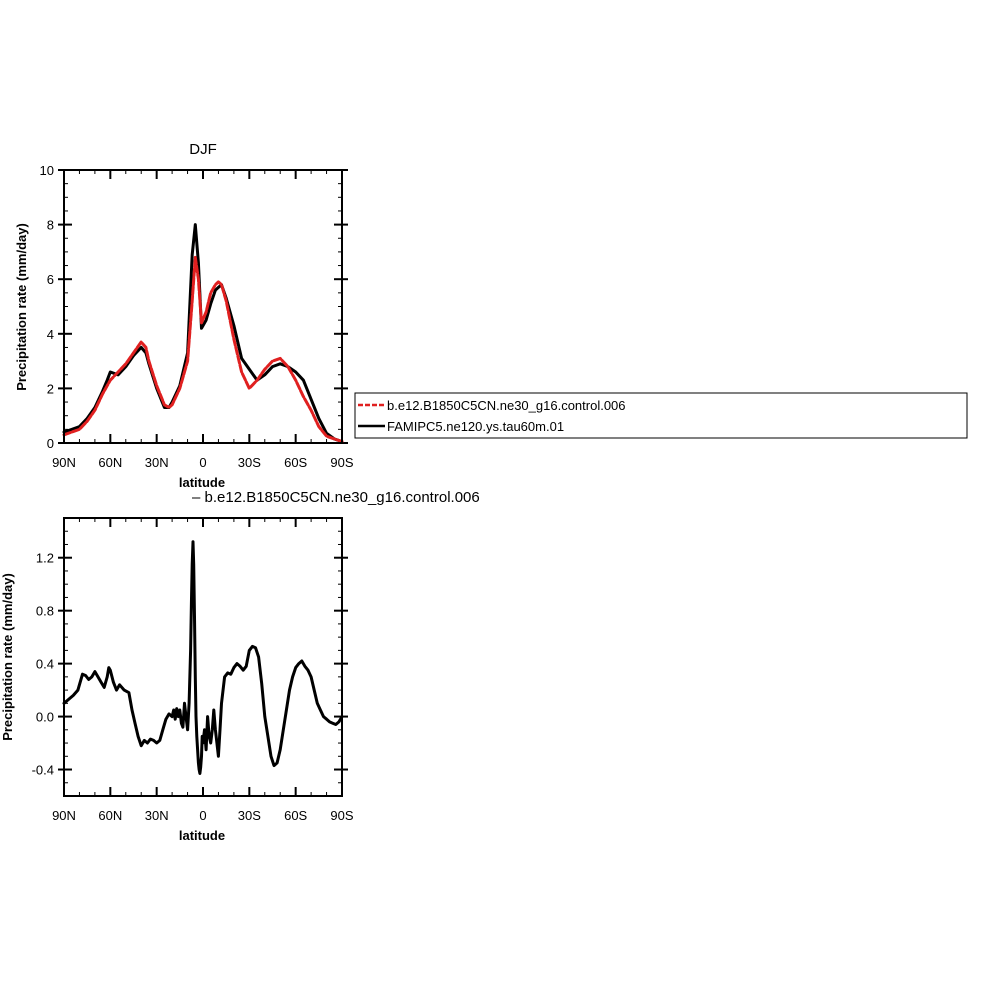  I want to click on bottom-series-layer, so click(203, 657).